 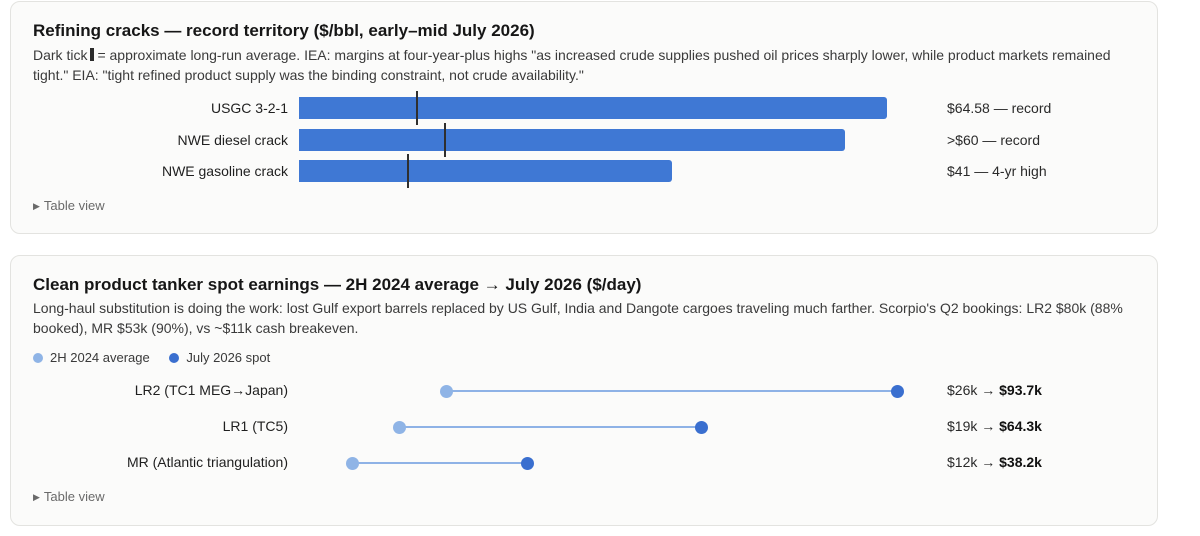 What do you see at coordinates (1020, 426) in the screenshot?
I see `value-to: $64.3k` at bounding box center [1020, 426].